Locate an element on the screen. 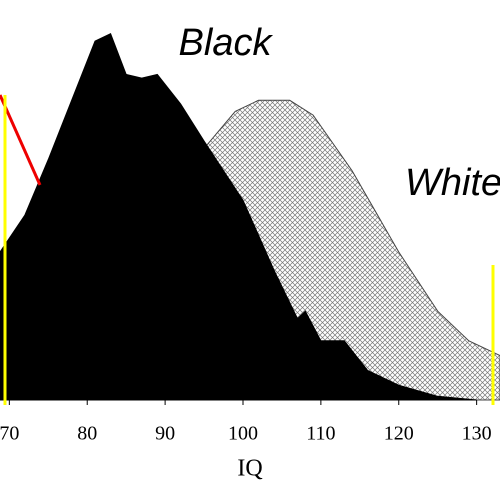 This screenshot has height=500, width=500. x-axis-label: IQ is located at coordinates (249, 469).